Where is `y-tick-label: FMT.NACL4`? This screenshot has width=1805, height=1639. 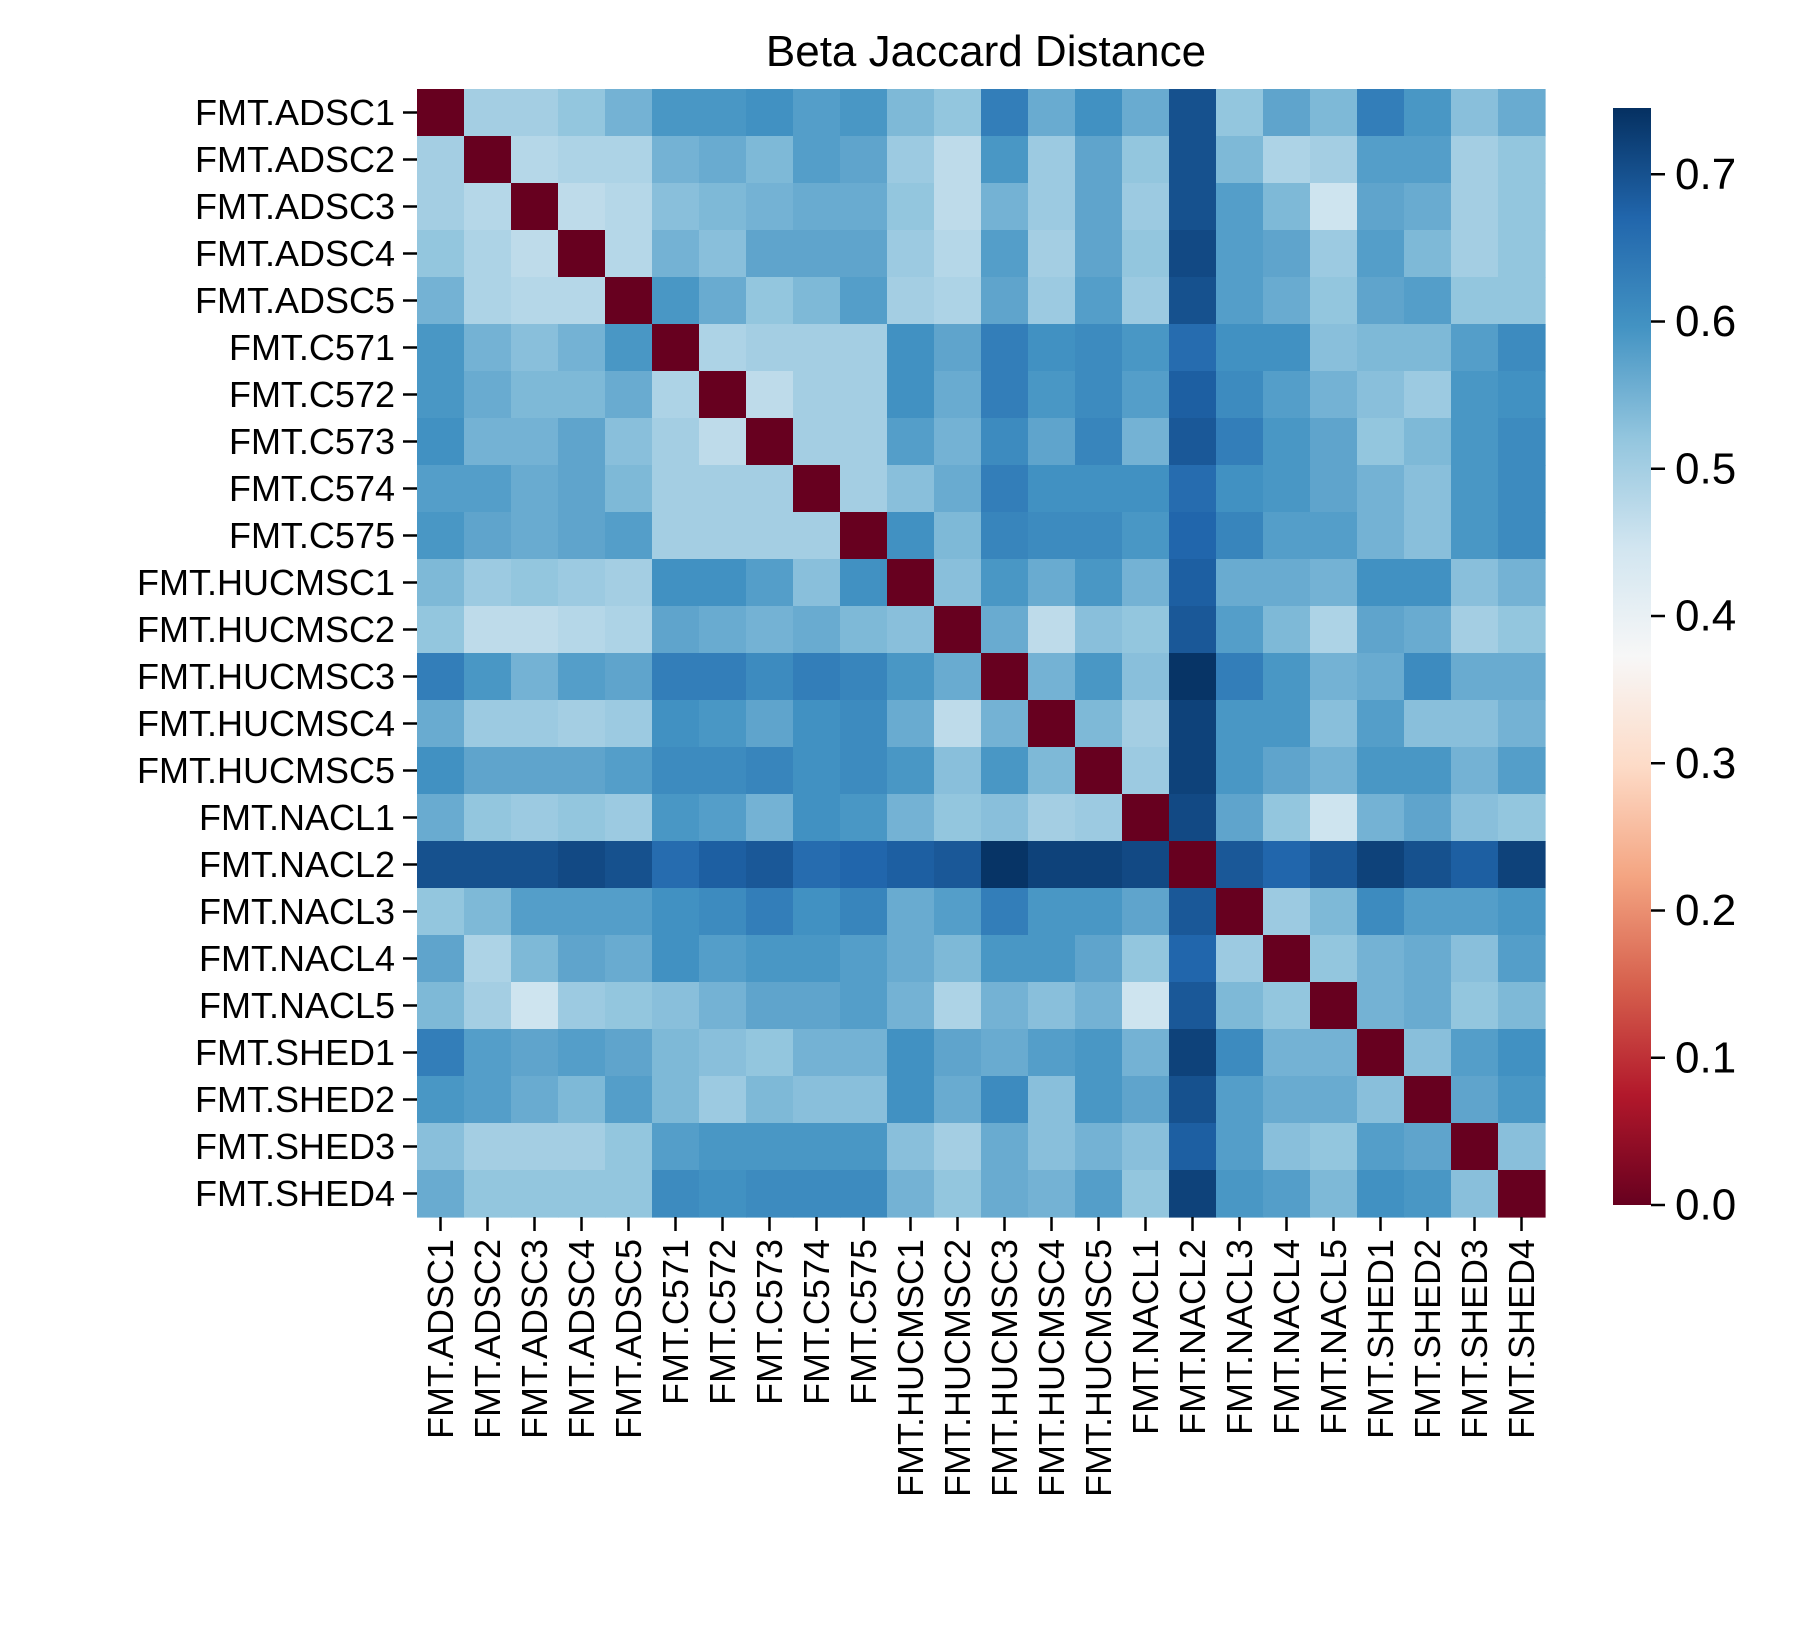
y-tick-label: FMT.NACL4 is located at coordinates (297, 958).